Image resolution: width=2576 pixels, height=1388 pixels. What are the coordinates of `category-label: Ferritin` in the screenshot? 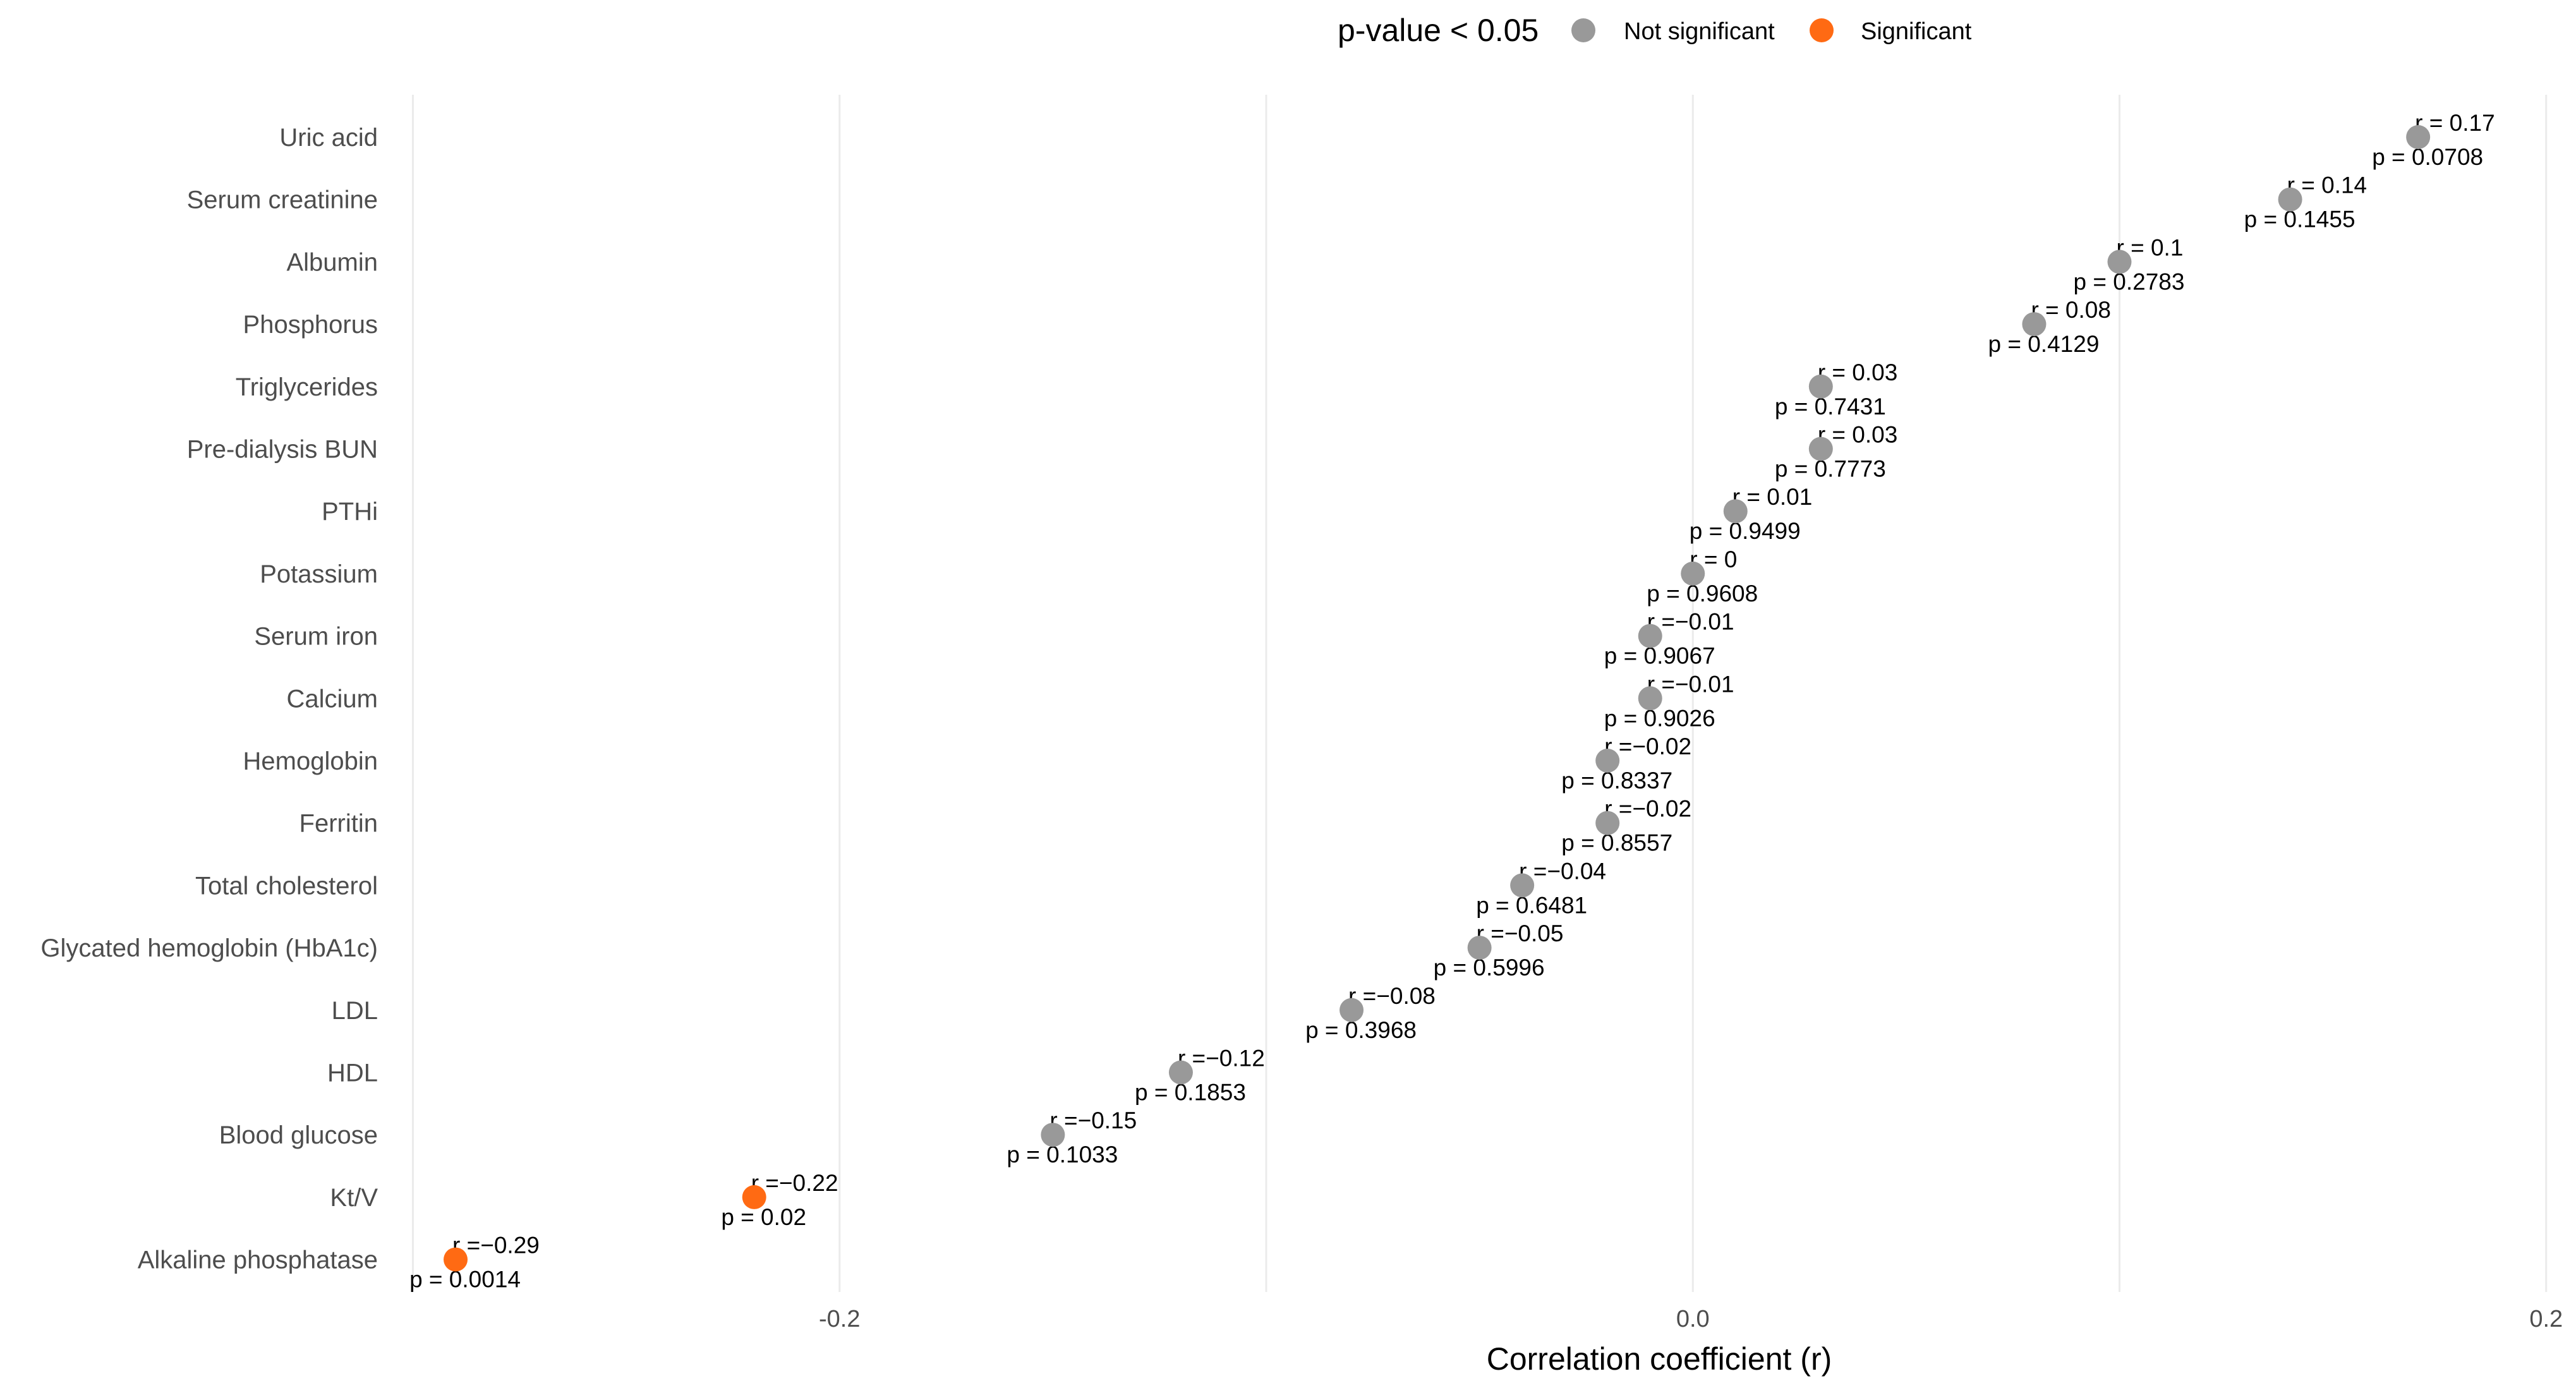 It's located at (338, 824).